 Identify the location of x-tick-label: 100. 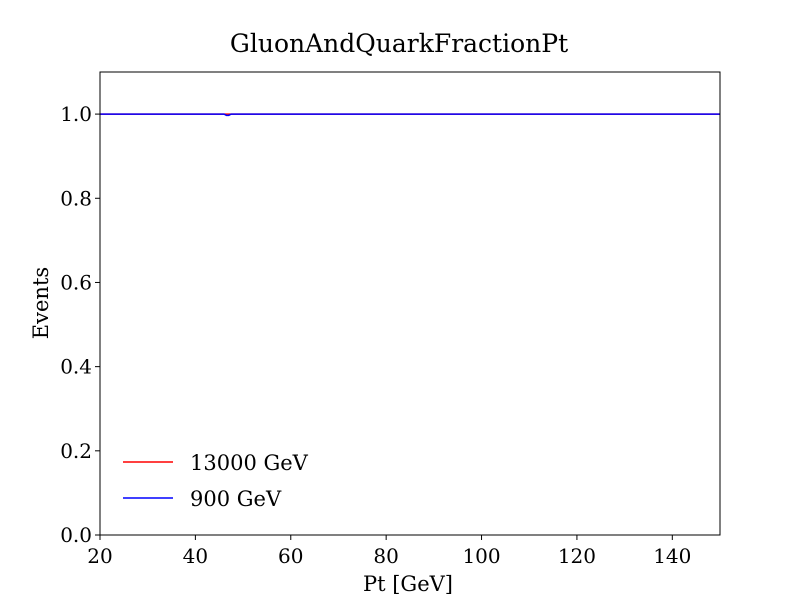
(481, 556).